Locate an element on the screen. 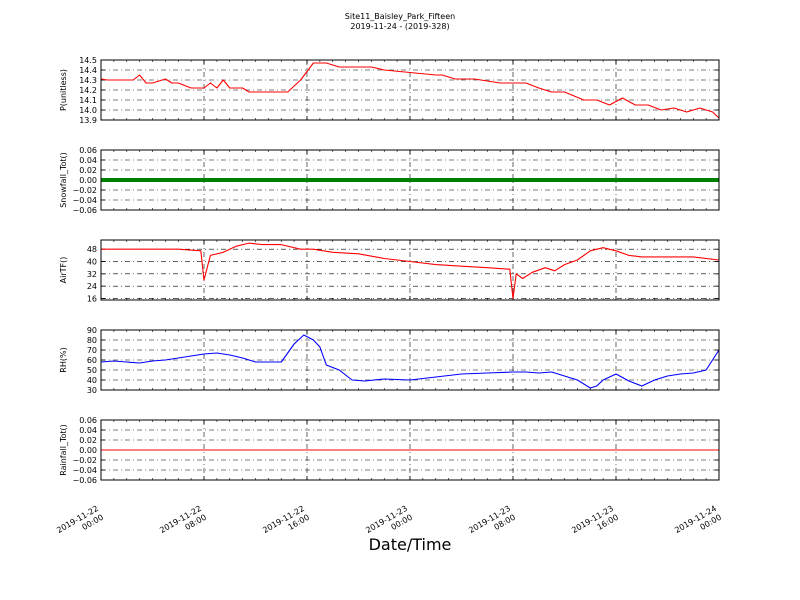  y-tick-label: 13.9 is located at coordinates (88, 120).